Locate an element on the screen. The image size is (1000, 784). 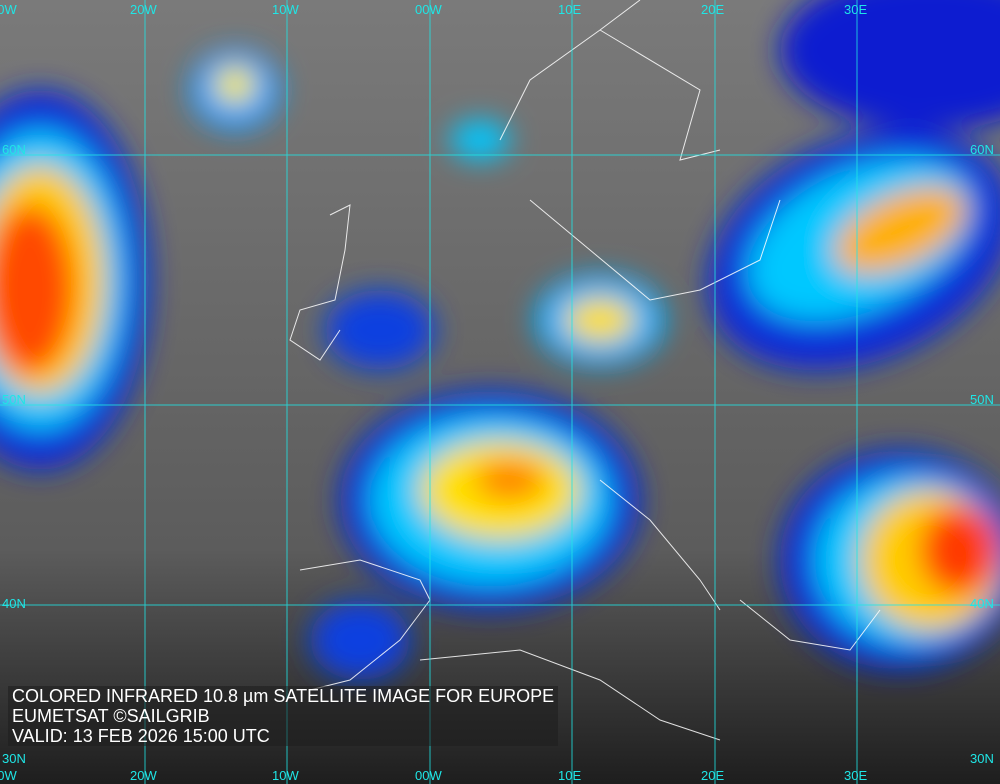
lat-label-30n-right: 30N is located at coordinates (982, 758).